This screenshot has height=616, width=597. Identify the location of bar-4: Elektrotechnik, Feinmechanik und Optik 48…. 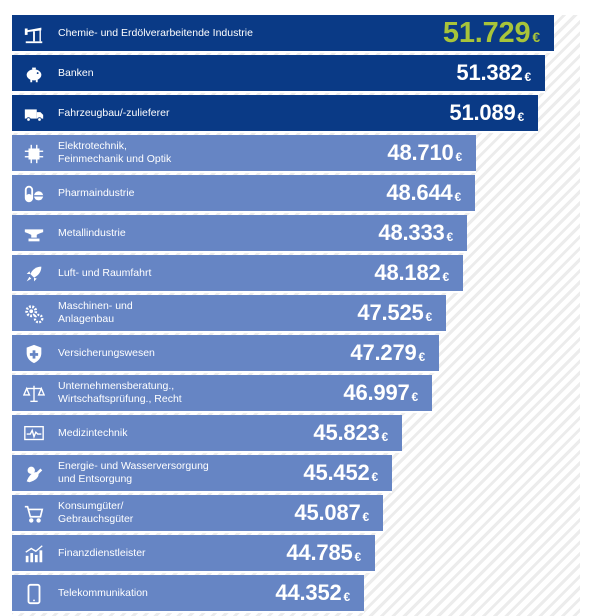
(244, 154).